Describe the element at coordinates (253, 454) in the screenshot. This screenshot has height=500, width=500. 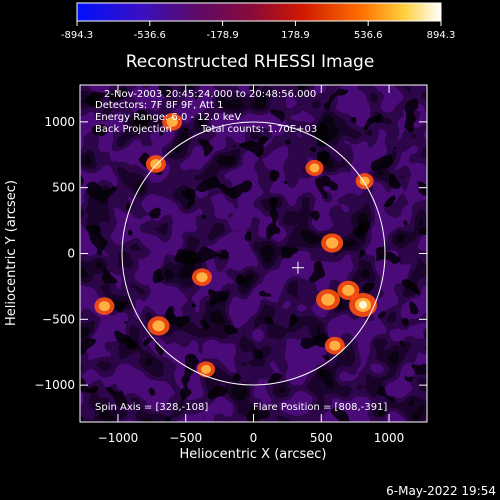
I see `x-axis-label: Heliocentric X (arcsec)` at that location.